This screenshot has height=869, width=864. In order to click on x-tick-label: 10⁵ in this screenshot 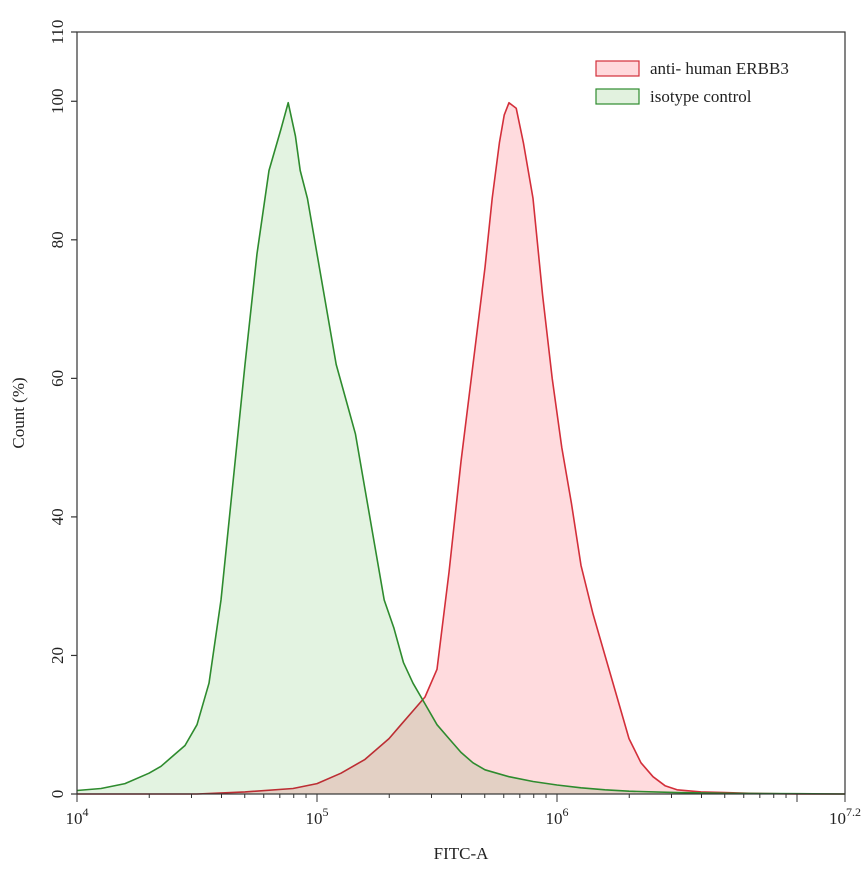, I will do `click(317, 816)`.